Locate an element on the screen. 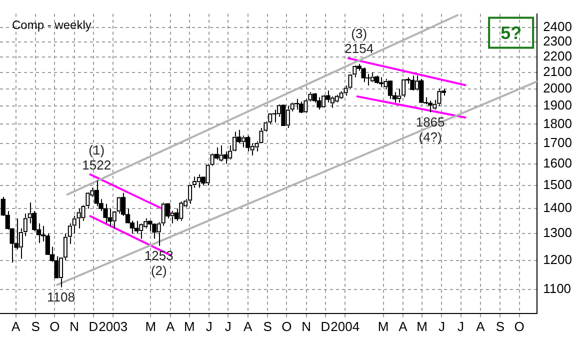 The image size is (582, 337). y-tick-label: 1300 is located at coordinates (557, 232).